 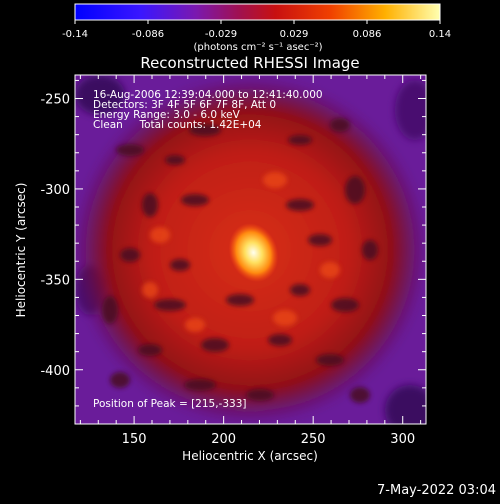 What do you see at coordinates (294, 34) in the screenshot?
I see `colorbar-tick-label: 0.029` at bounding box center [294, 34].